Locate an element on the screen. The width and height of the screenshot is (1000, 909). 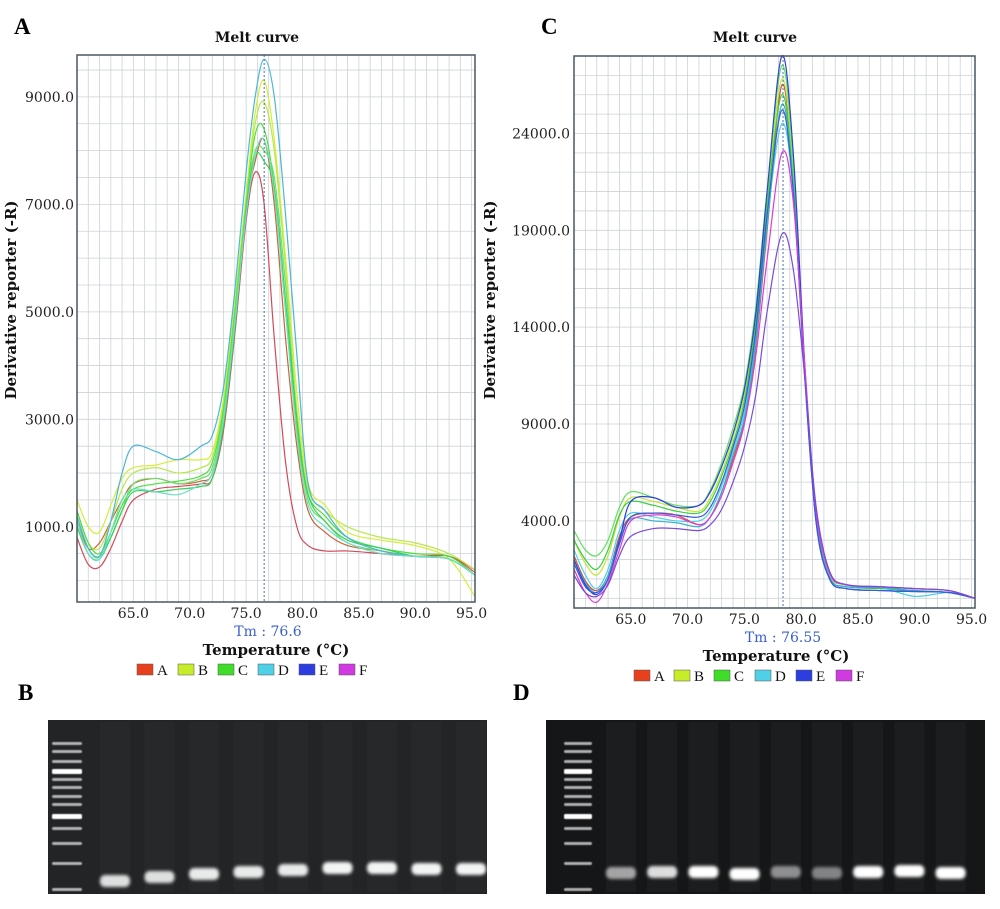
tm-label: Tm : 76.55 is located at coordinates (783, 638).